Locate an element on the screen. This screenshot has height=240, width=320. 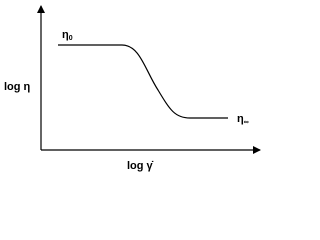
y-axis-label: log η is located at coordinates (17, 87).